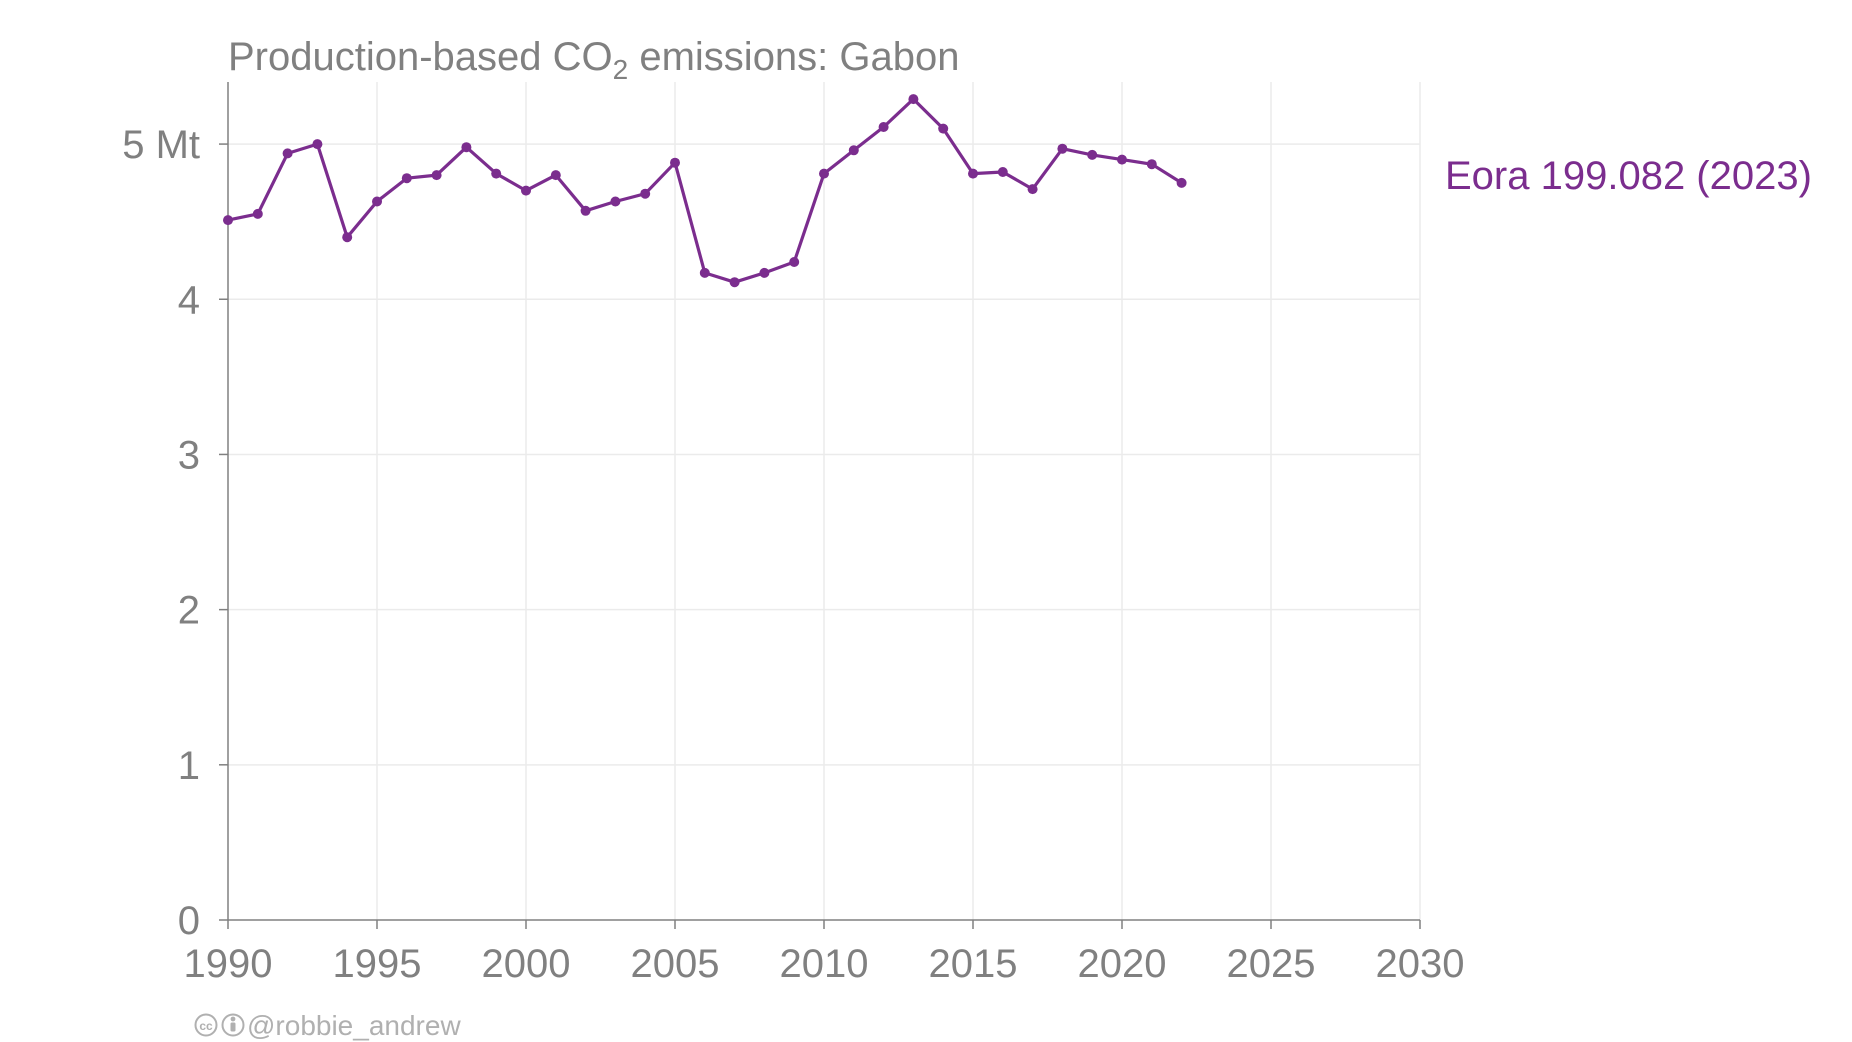  What do you see at coordinates (161, 145) in the screenshot?
I see `y-tick-label: 5 Mt` at bounding box center [161, 145].